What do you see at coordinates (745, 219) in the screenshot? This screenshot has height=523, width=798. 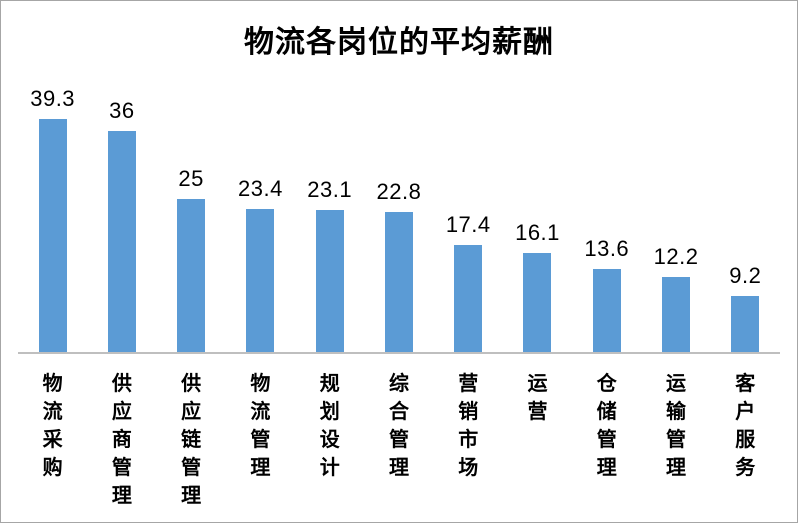 I see `bar-slot: 9.2` at bounding box center [745, 219].